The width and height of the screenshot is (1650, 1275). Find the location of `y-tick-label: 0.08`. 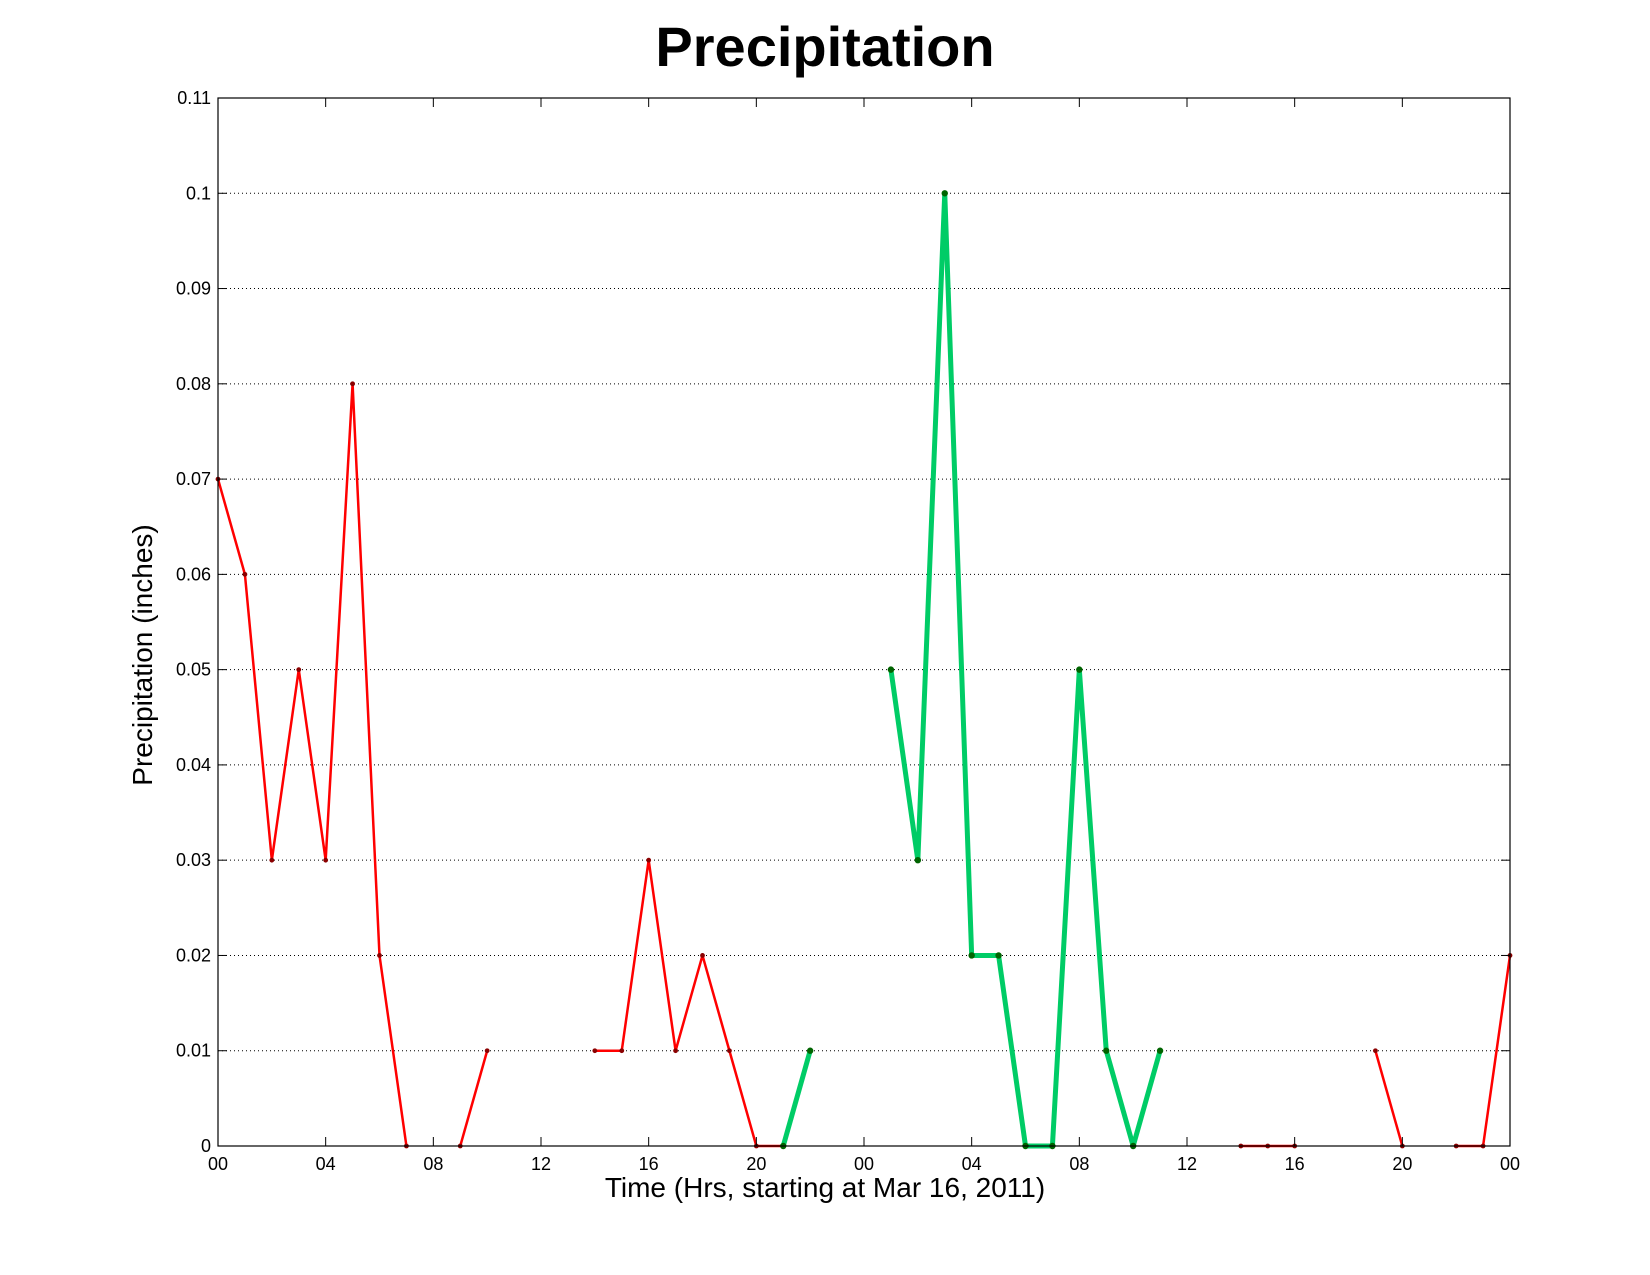

y-tick-label: 0.08 is located at coordinates (193, 384).